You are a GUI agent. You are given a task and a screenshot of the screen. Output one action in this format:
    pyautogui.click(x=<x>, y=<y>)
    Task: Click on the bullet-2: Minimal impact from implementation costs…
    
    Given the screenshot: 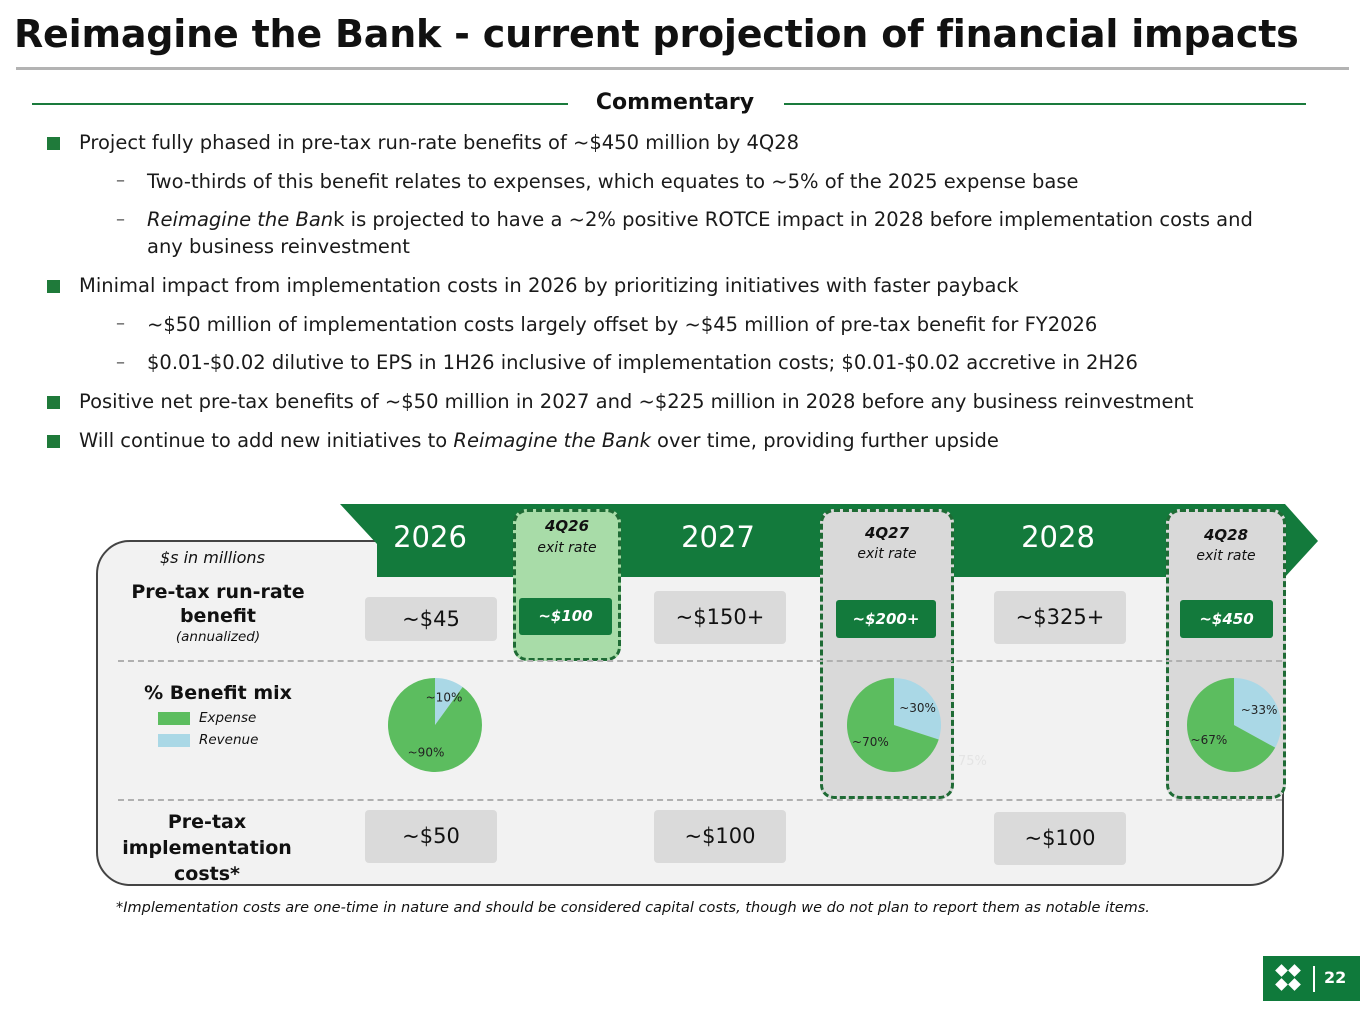 What is the action you would take?
    pyautogui.click(x=549, y=285)
    